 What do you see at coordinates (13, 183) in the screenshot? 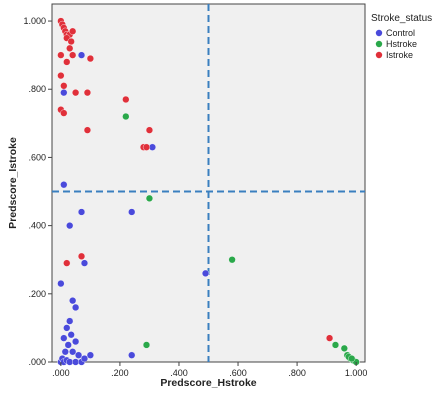
I see `y-axis-title: Predscore_Istroke` at bounding box center [13, 183].